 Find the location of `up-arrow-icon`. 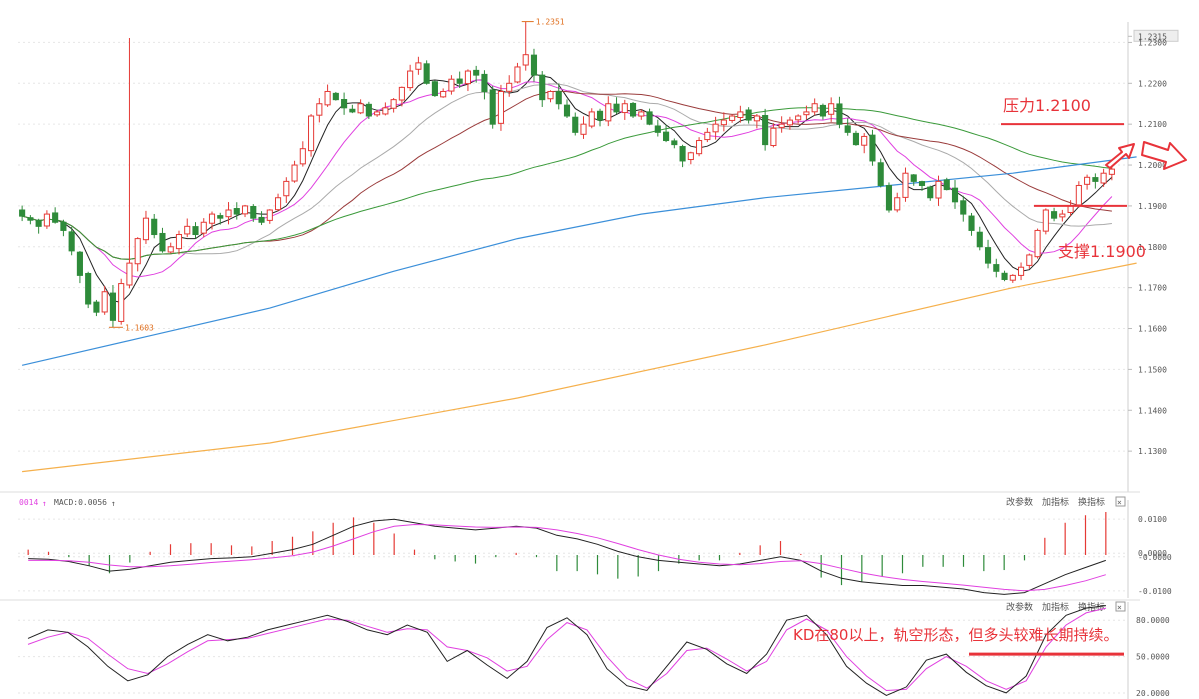

up-arrow-icon is located at coordinates (1120, 156).